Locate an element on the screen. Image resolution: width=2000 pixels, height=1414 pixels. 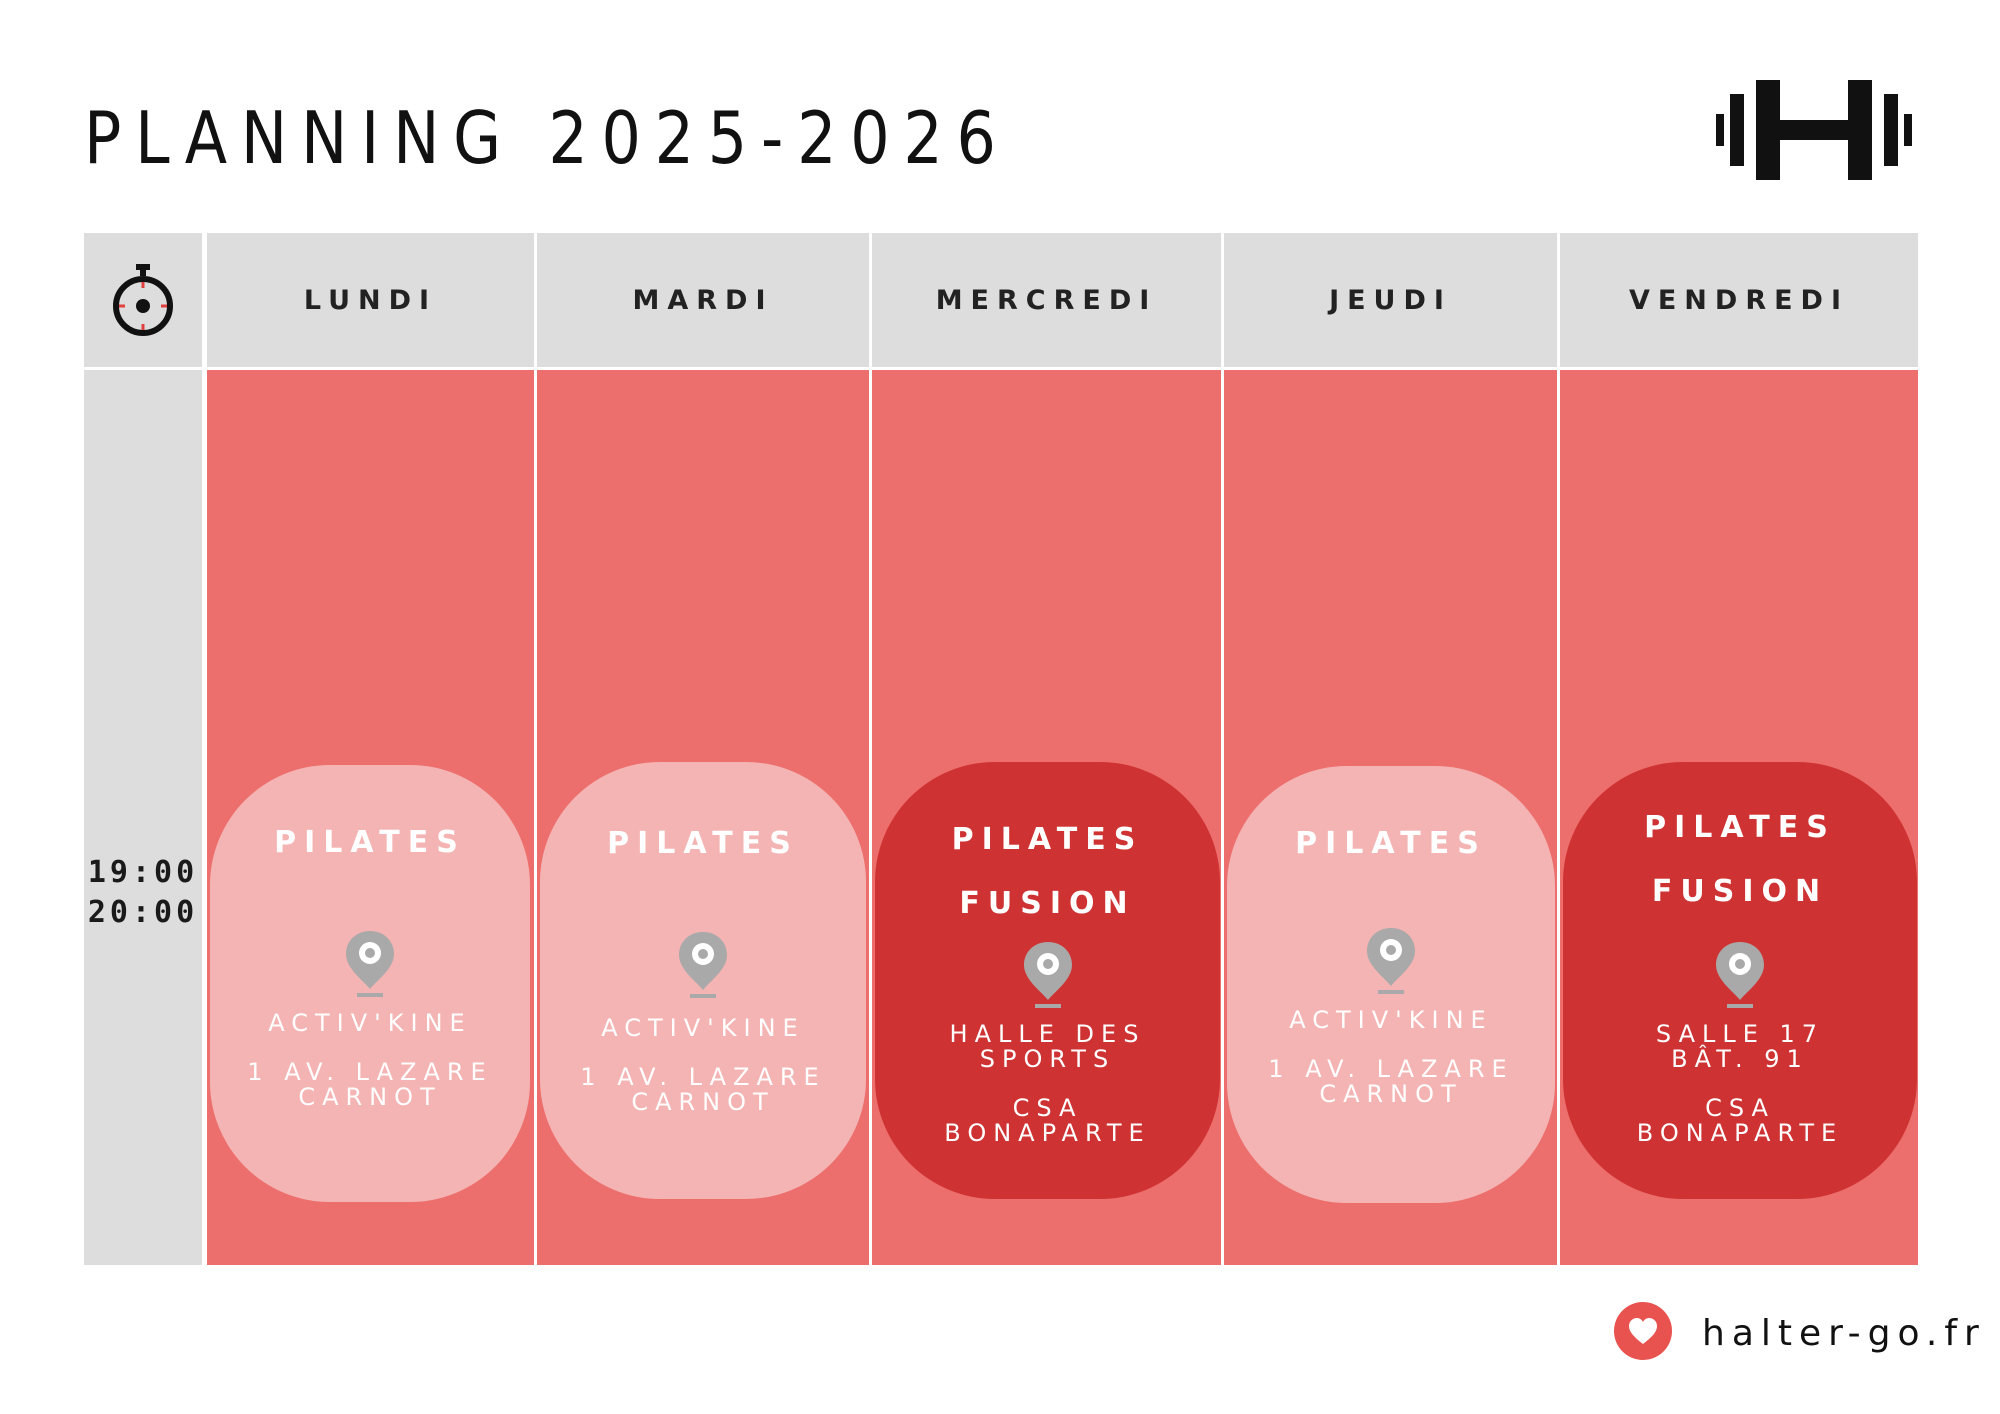
day-header-jeudi: JEUDI is located at coordinates (1390, 300).